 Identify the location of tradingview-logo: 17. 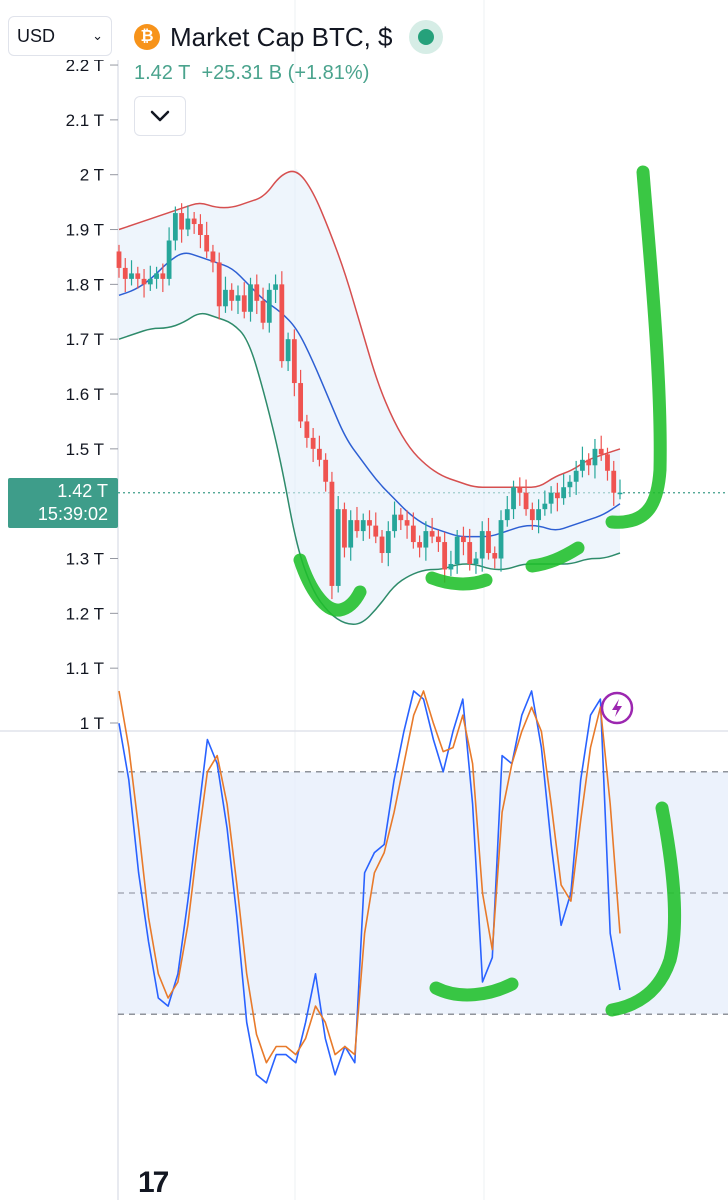
(153, 1182).